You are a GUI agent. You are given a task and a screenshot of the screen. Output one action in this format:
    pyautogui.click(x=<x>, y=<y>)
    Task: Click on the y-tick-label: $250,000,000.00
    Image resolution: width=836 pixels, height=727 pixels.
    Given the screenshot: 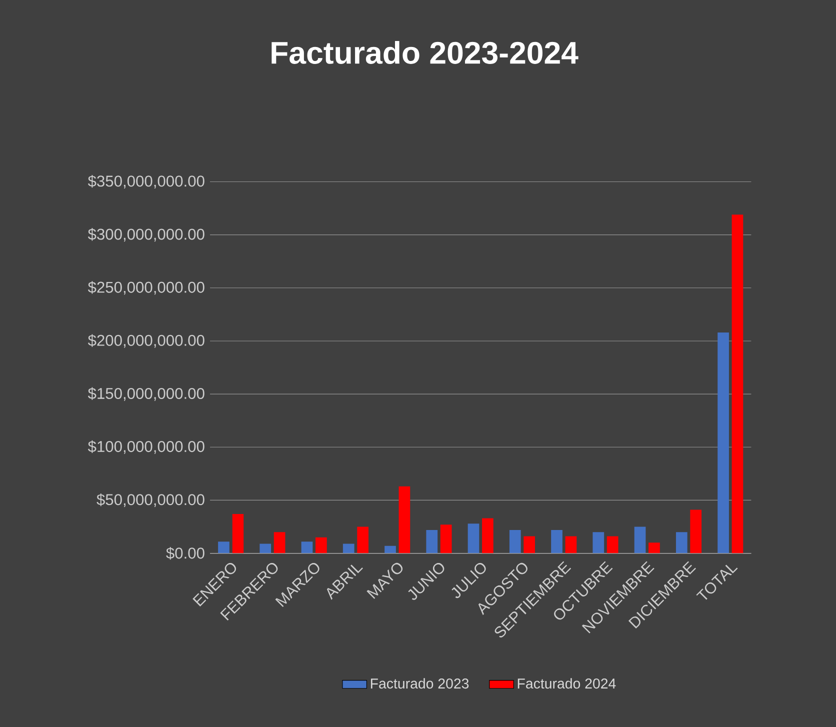 What is the action you would take?
    pyautogui.click(x=146, y=288)
    